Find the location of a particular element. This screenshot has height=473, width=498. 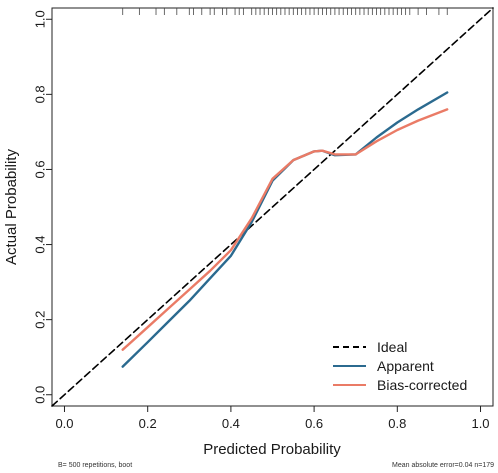

x-tick-label: 0.6 is located at coordinates (314, 423).